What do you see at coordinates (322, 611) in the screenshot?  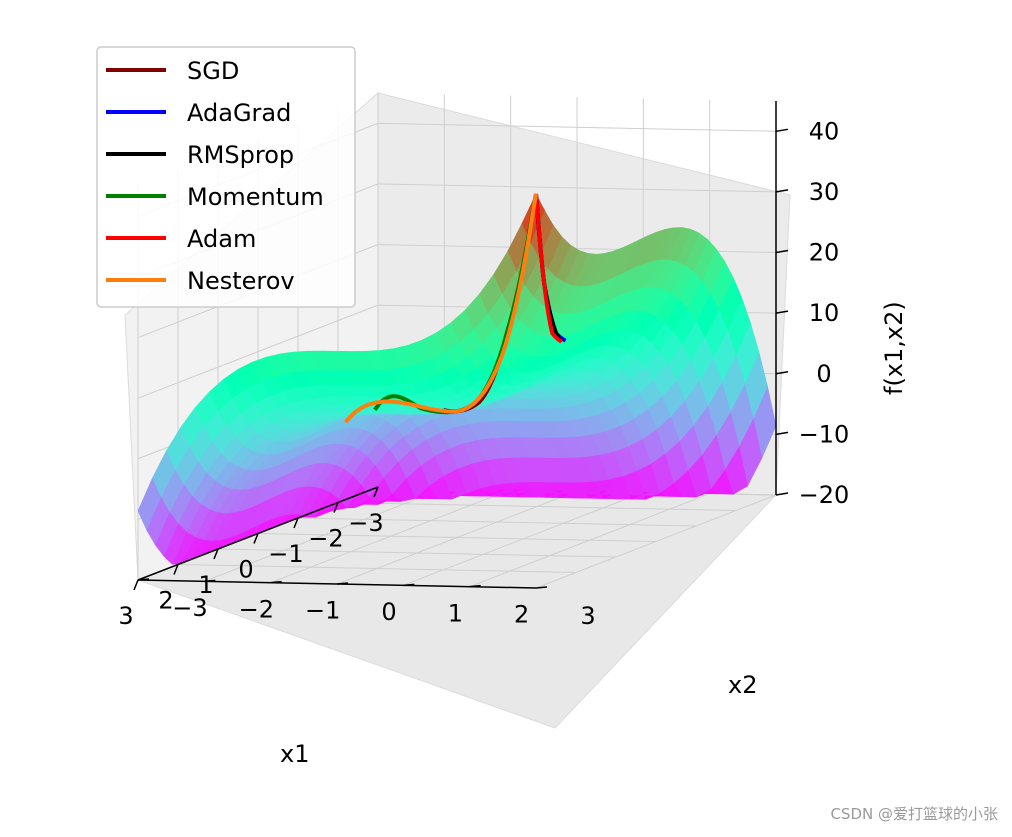 I see `y-tick-label: −1` at bounding box center [322, 611].